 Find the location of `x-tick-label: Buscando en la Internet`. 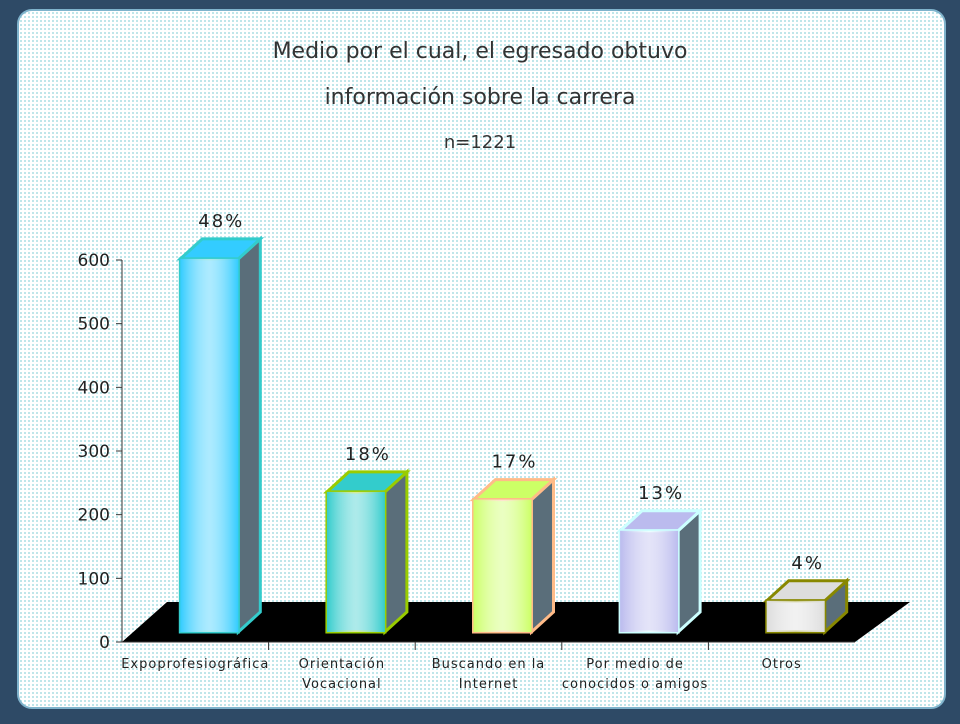

x-tick-label: Buscando en la Internet is located at coordinates (489, 674).